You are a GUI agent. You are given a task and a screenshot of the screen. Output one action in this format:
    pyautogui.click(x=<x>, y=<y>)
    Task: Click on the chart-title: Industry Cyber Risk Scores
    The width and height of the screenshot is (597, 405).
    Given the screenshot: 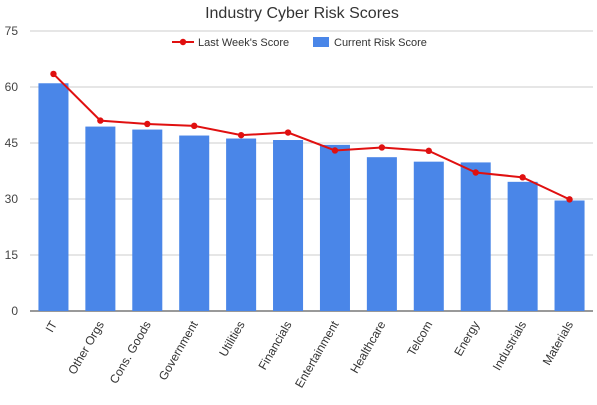 What is the action you would take?
    pyautogui.click(x=302, y=13)
    